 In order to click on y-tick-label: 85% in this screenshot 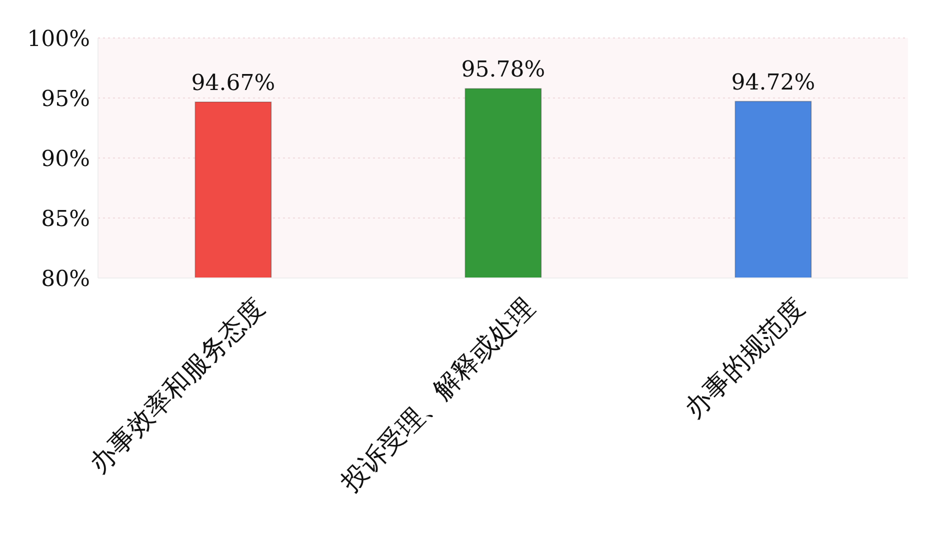, I will do `click(65, 219)`.